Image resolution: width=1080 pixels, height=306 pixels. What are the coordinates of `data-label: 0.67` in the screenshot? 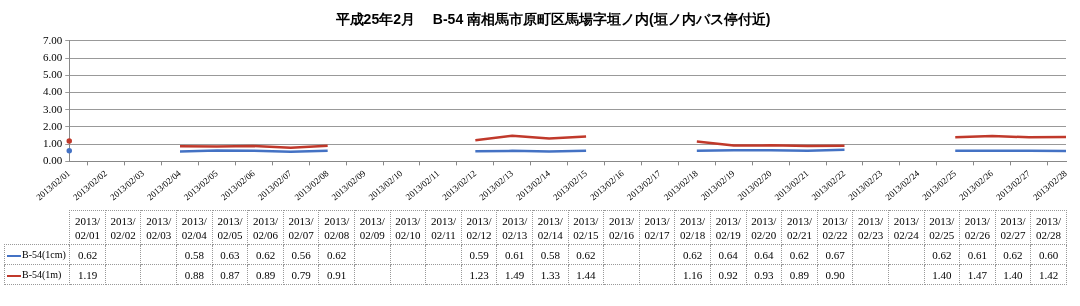 It's located at (835, 254).